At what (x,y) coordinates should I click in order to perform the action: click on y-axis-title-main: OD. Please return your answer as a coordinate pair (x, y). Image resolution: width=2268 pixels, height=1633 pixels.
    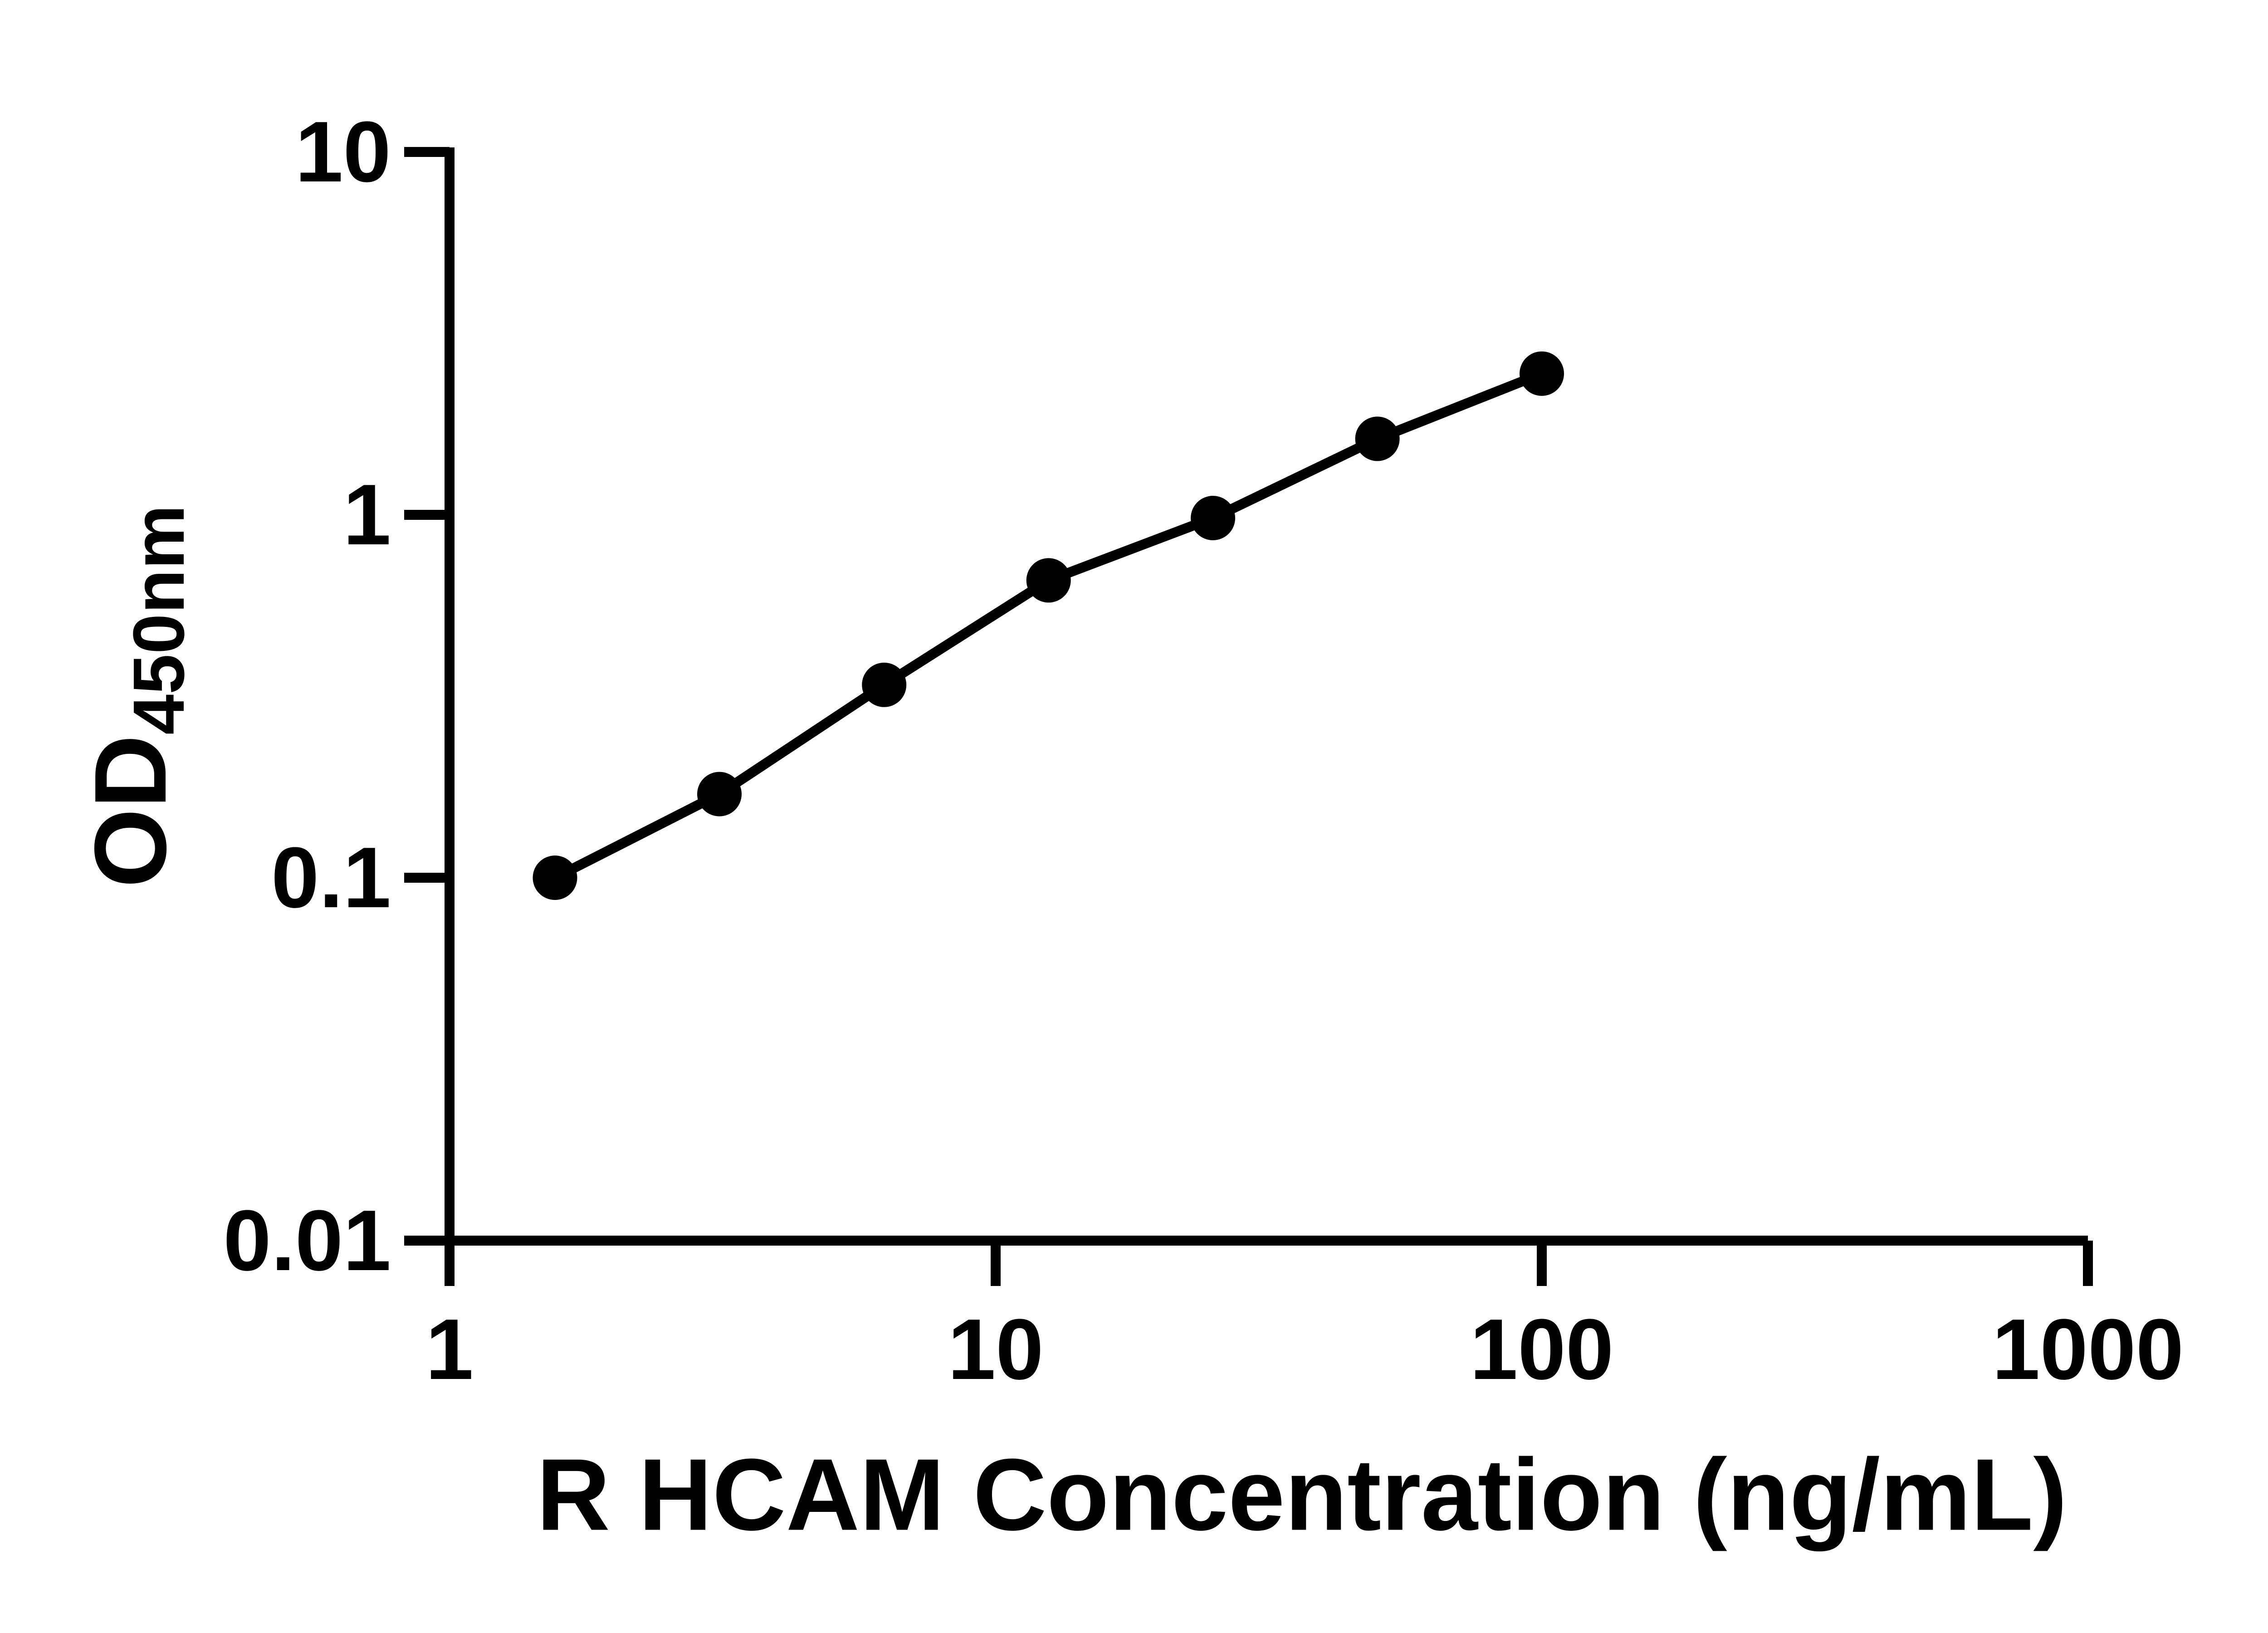
    Looking at the image, I should click on (130, 811).